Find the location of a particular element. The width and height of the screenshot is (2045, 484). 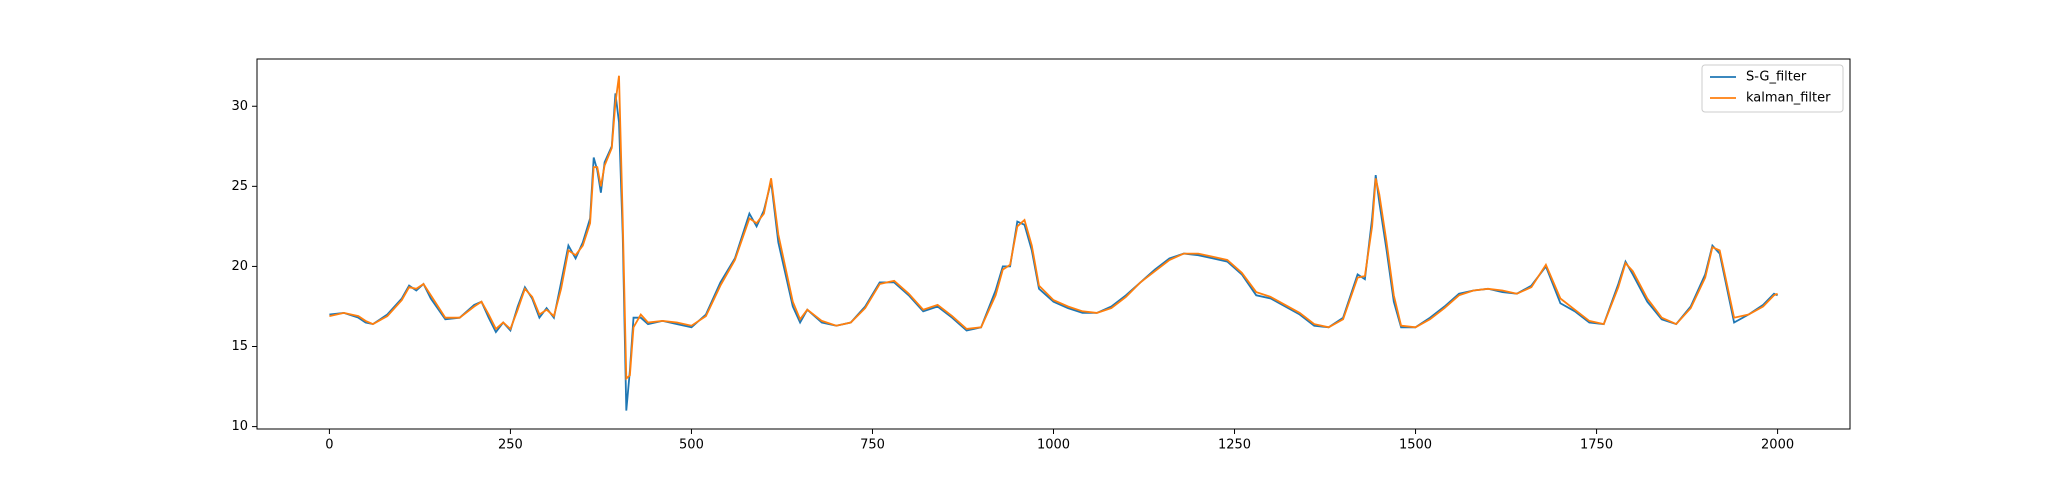

legend-box is located at coordinates (1772, 88).